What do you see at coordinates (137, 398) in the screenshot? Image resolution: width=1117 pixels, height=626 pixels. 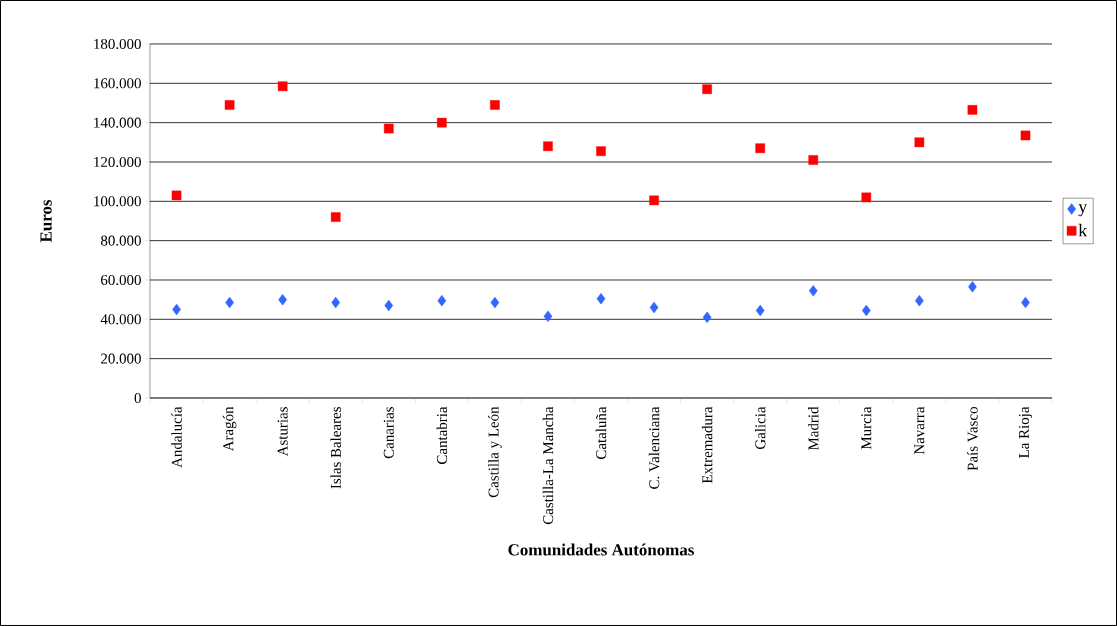 I see `y-tick-label: 0` at bounding box center [137, 398].